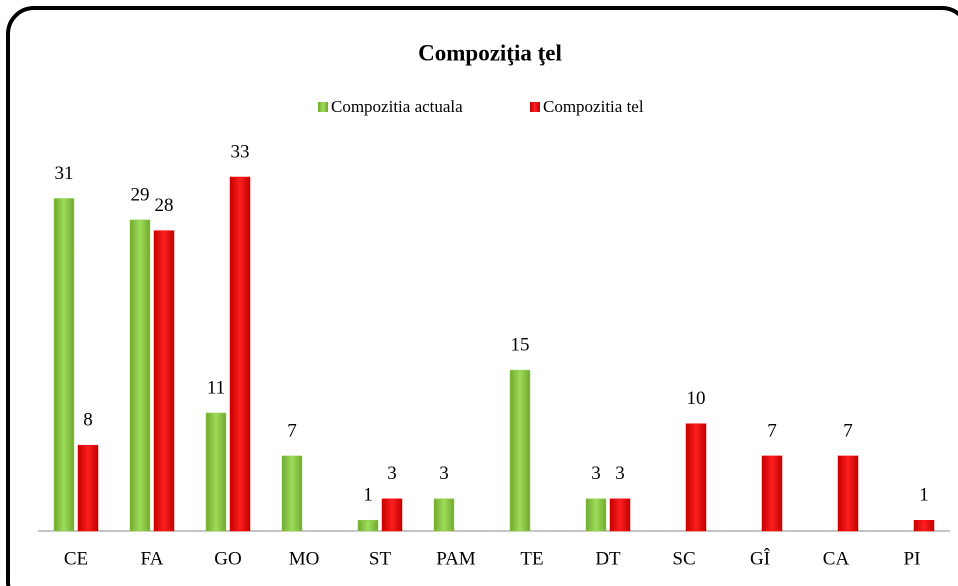  What do you see at coordinates (696, 398) in the screenshot?
I see `value-label: 10` at bounding box center [696, 398].